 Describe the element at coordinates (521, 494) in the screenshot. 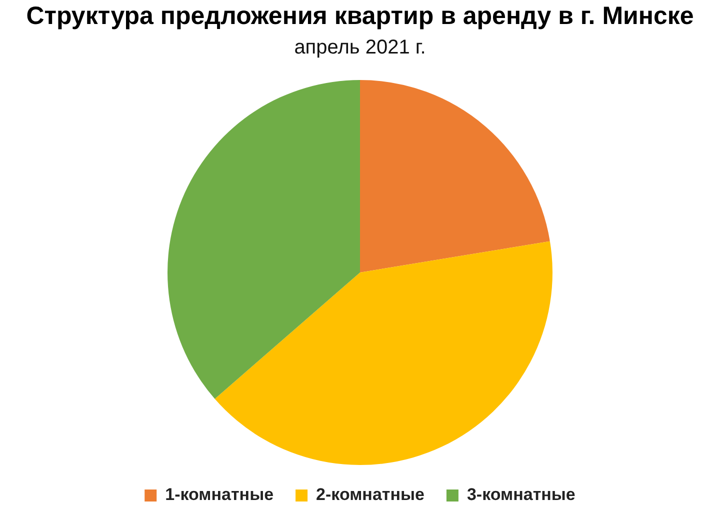

I see `legend-label: 3-комнатные` at that location.